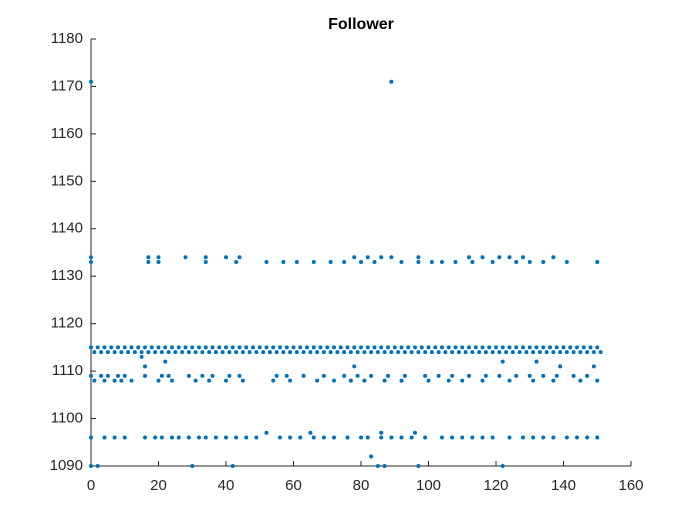  I want to click on x-tick-label: 20, so click(158, 485).